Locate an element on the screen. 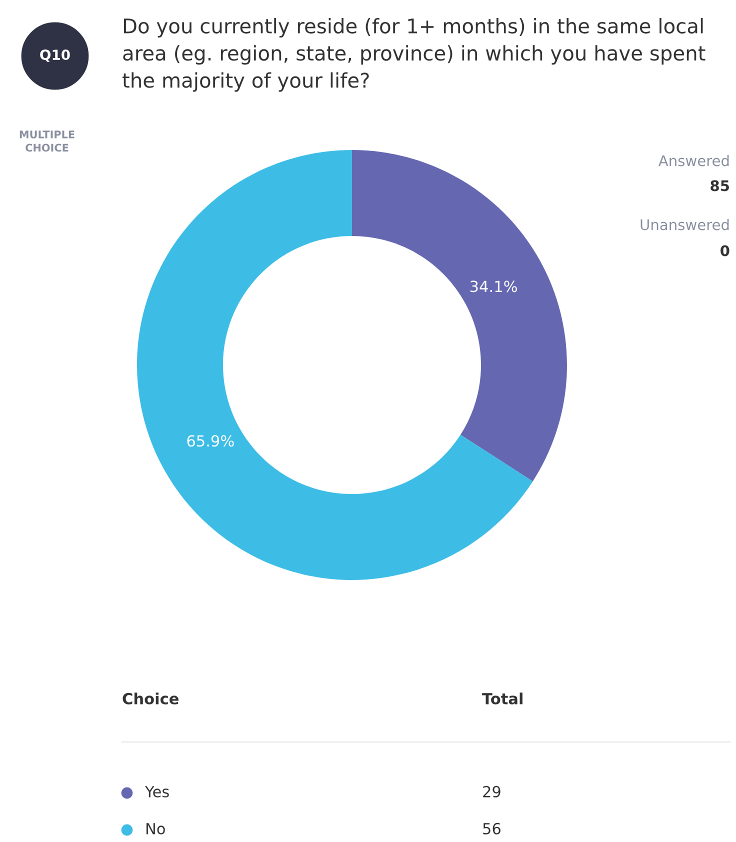  data-label: 65.9% is located at coordinates (210, 441).